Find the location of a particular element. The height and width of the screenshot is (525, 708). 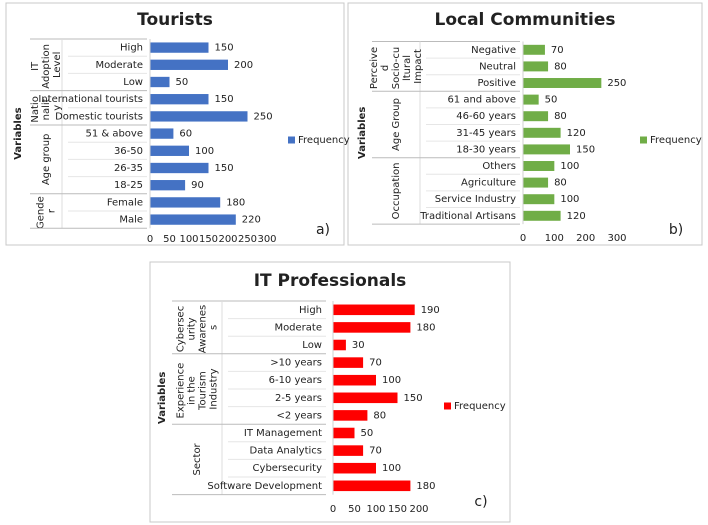

panel-label: b) is located at coordinates (676, 230).